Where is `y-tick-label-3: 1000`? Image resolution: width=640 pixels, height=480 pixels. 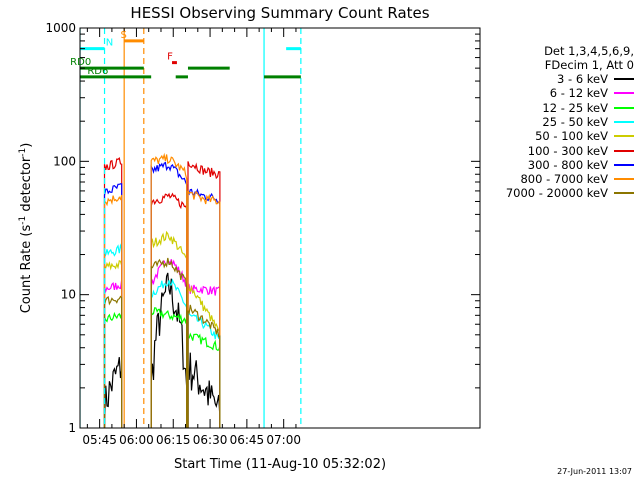
y-tick-label-3: 1000 is located at coordinates (60, 28).